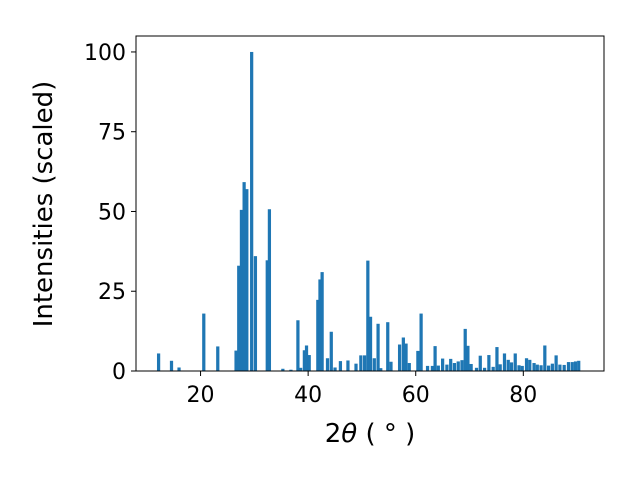  What do you see at coordinates (201, 395) in the screenshot?
I see `x-tick-label: 20` at bounding box center [201, 395].